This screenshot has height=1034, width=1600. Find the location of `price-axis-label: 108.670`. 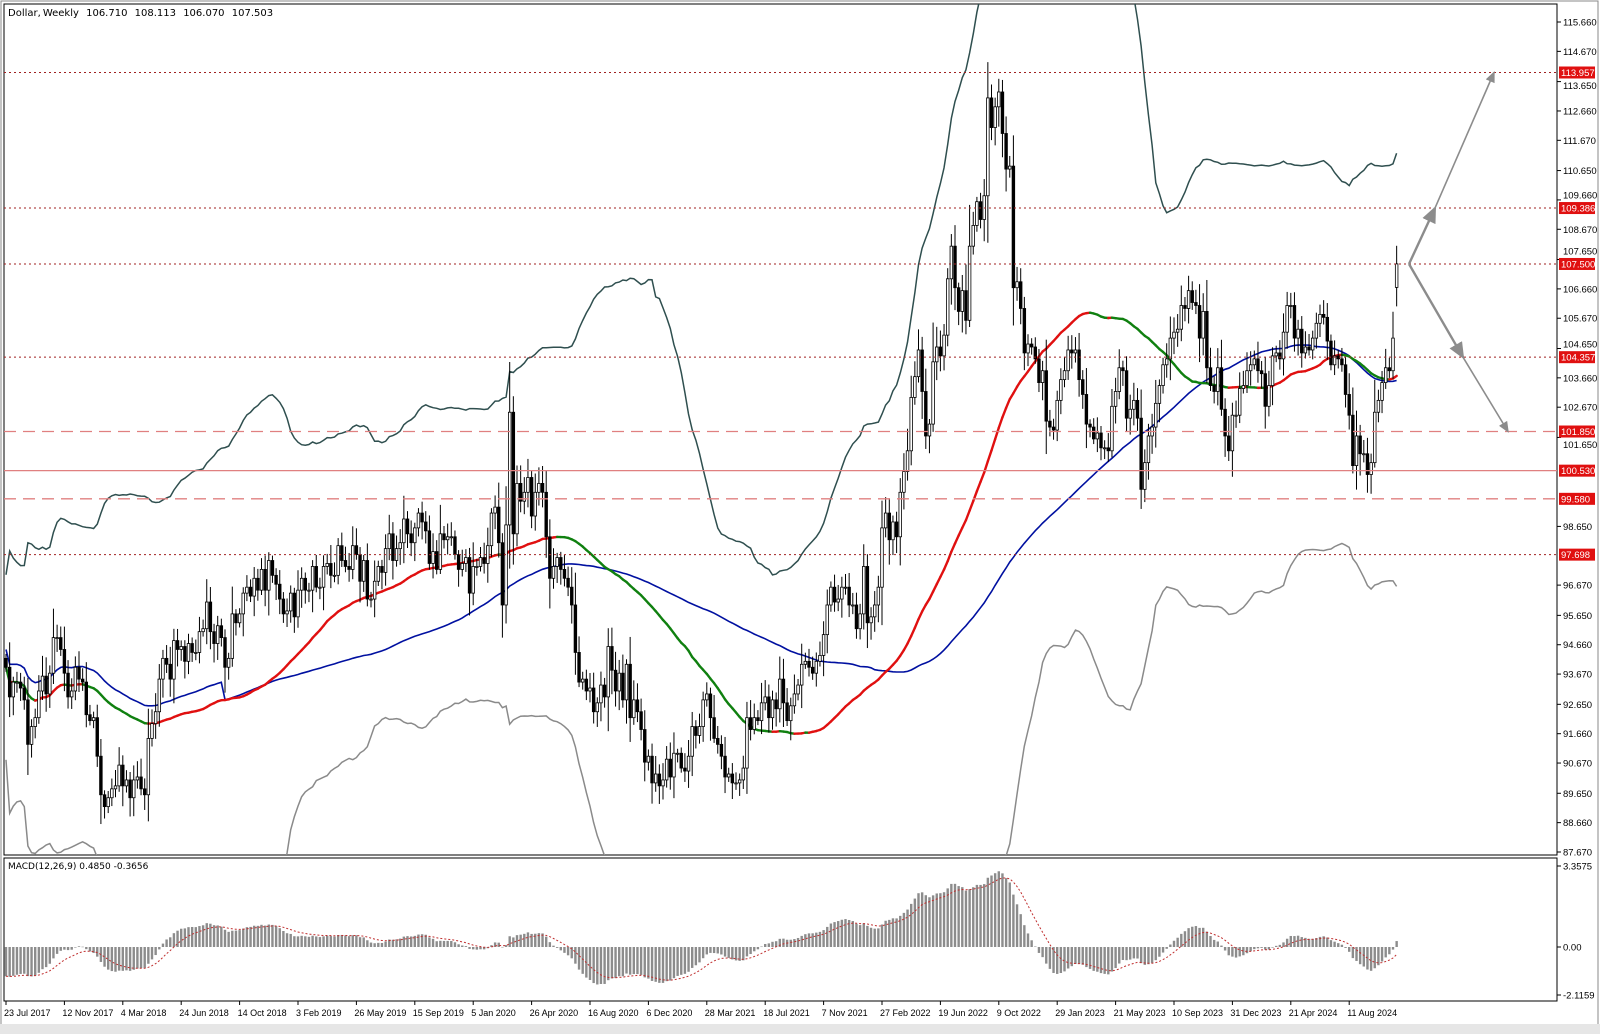

price-axis-label: 108.670 is located at coordinates (1580, 230).